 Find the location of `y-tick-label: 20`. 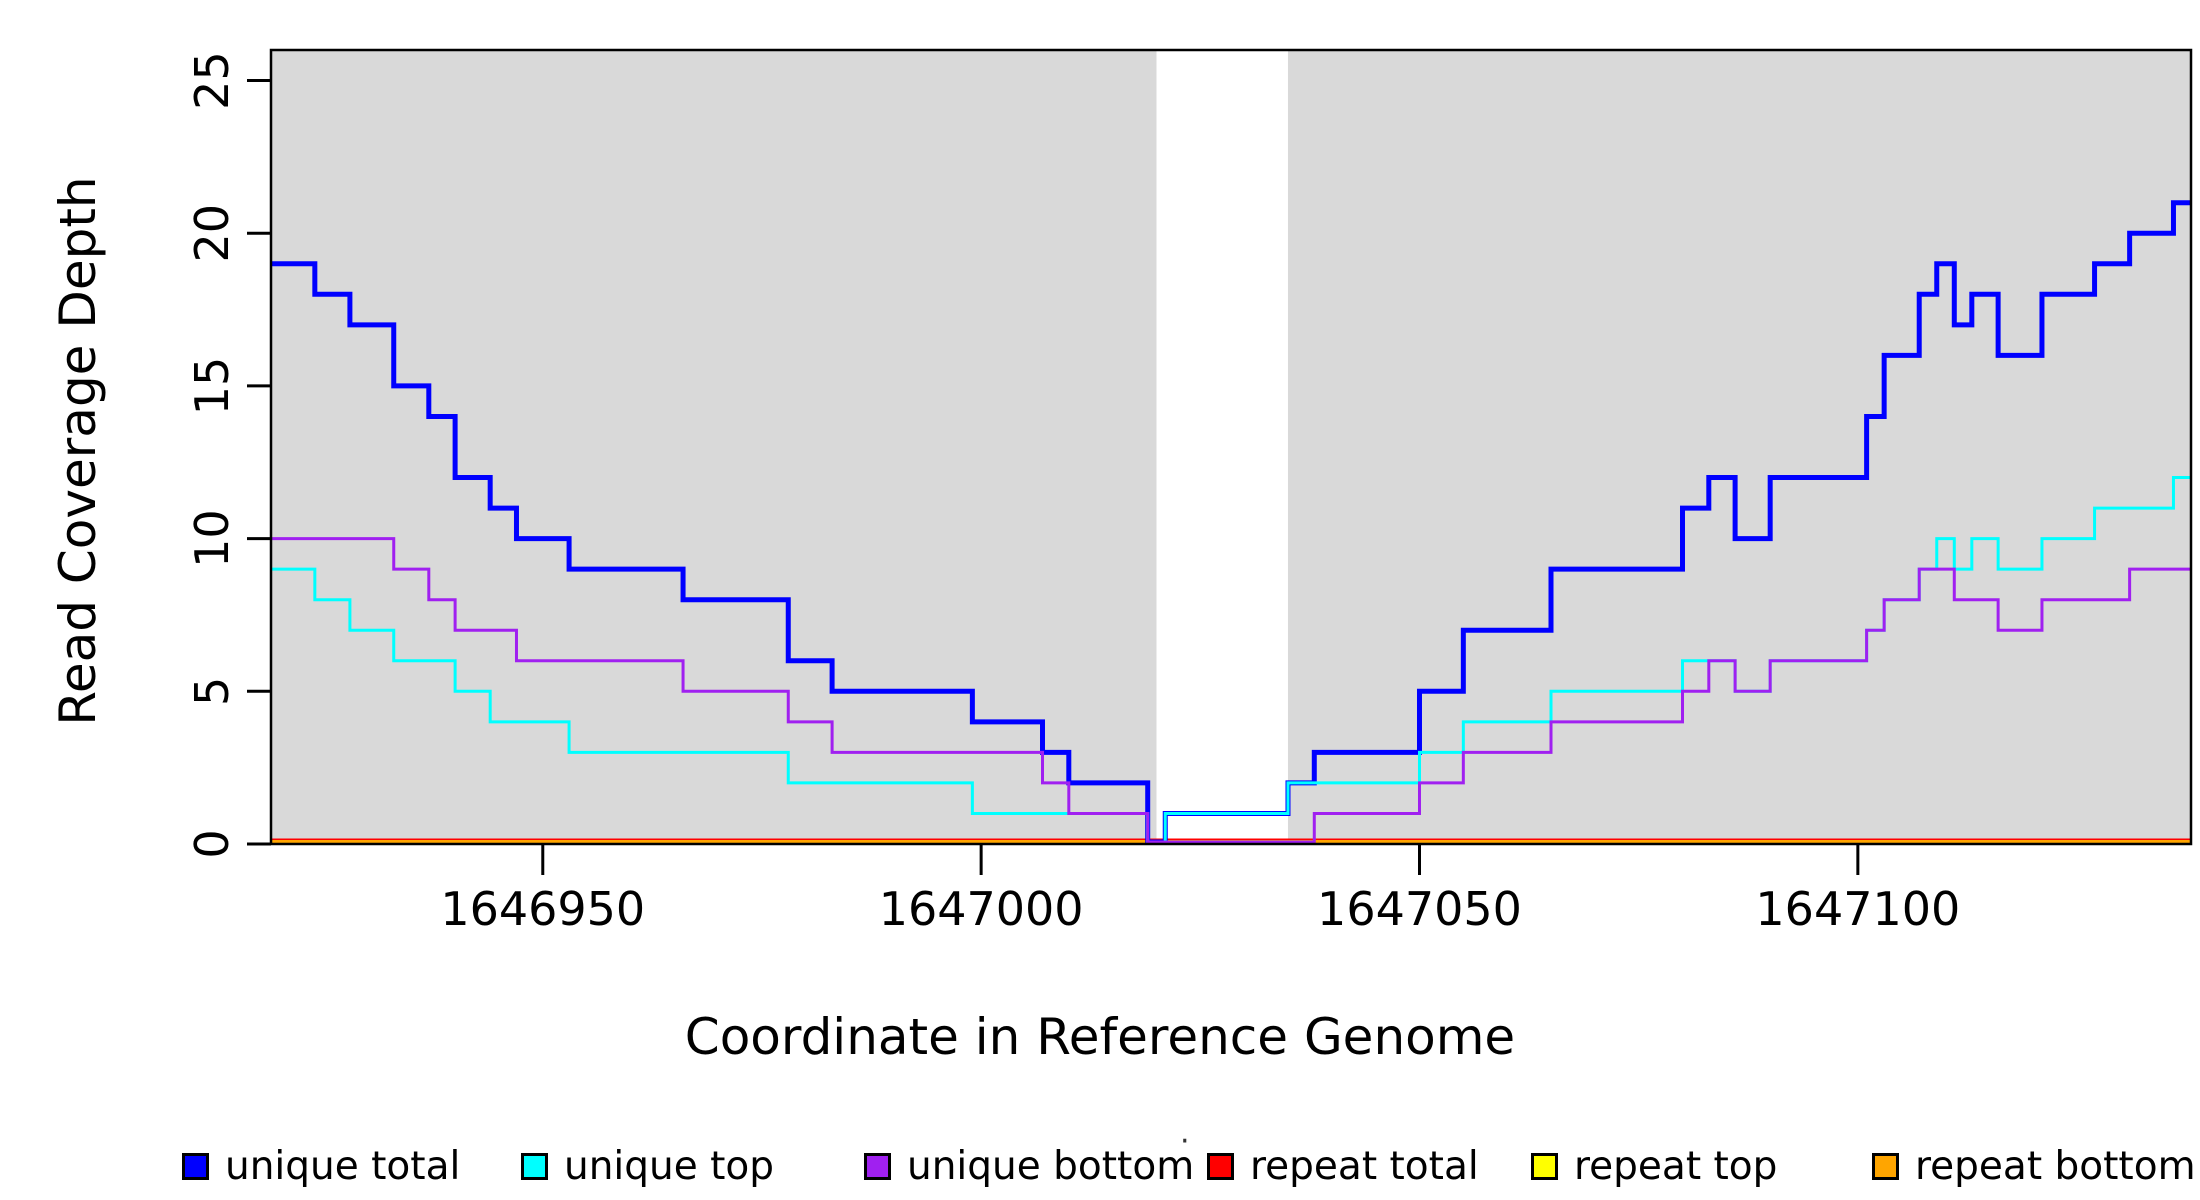

y-tick-label: 20 is located at coordinates (212, 233).